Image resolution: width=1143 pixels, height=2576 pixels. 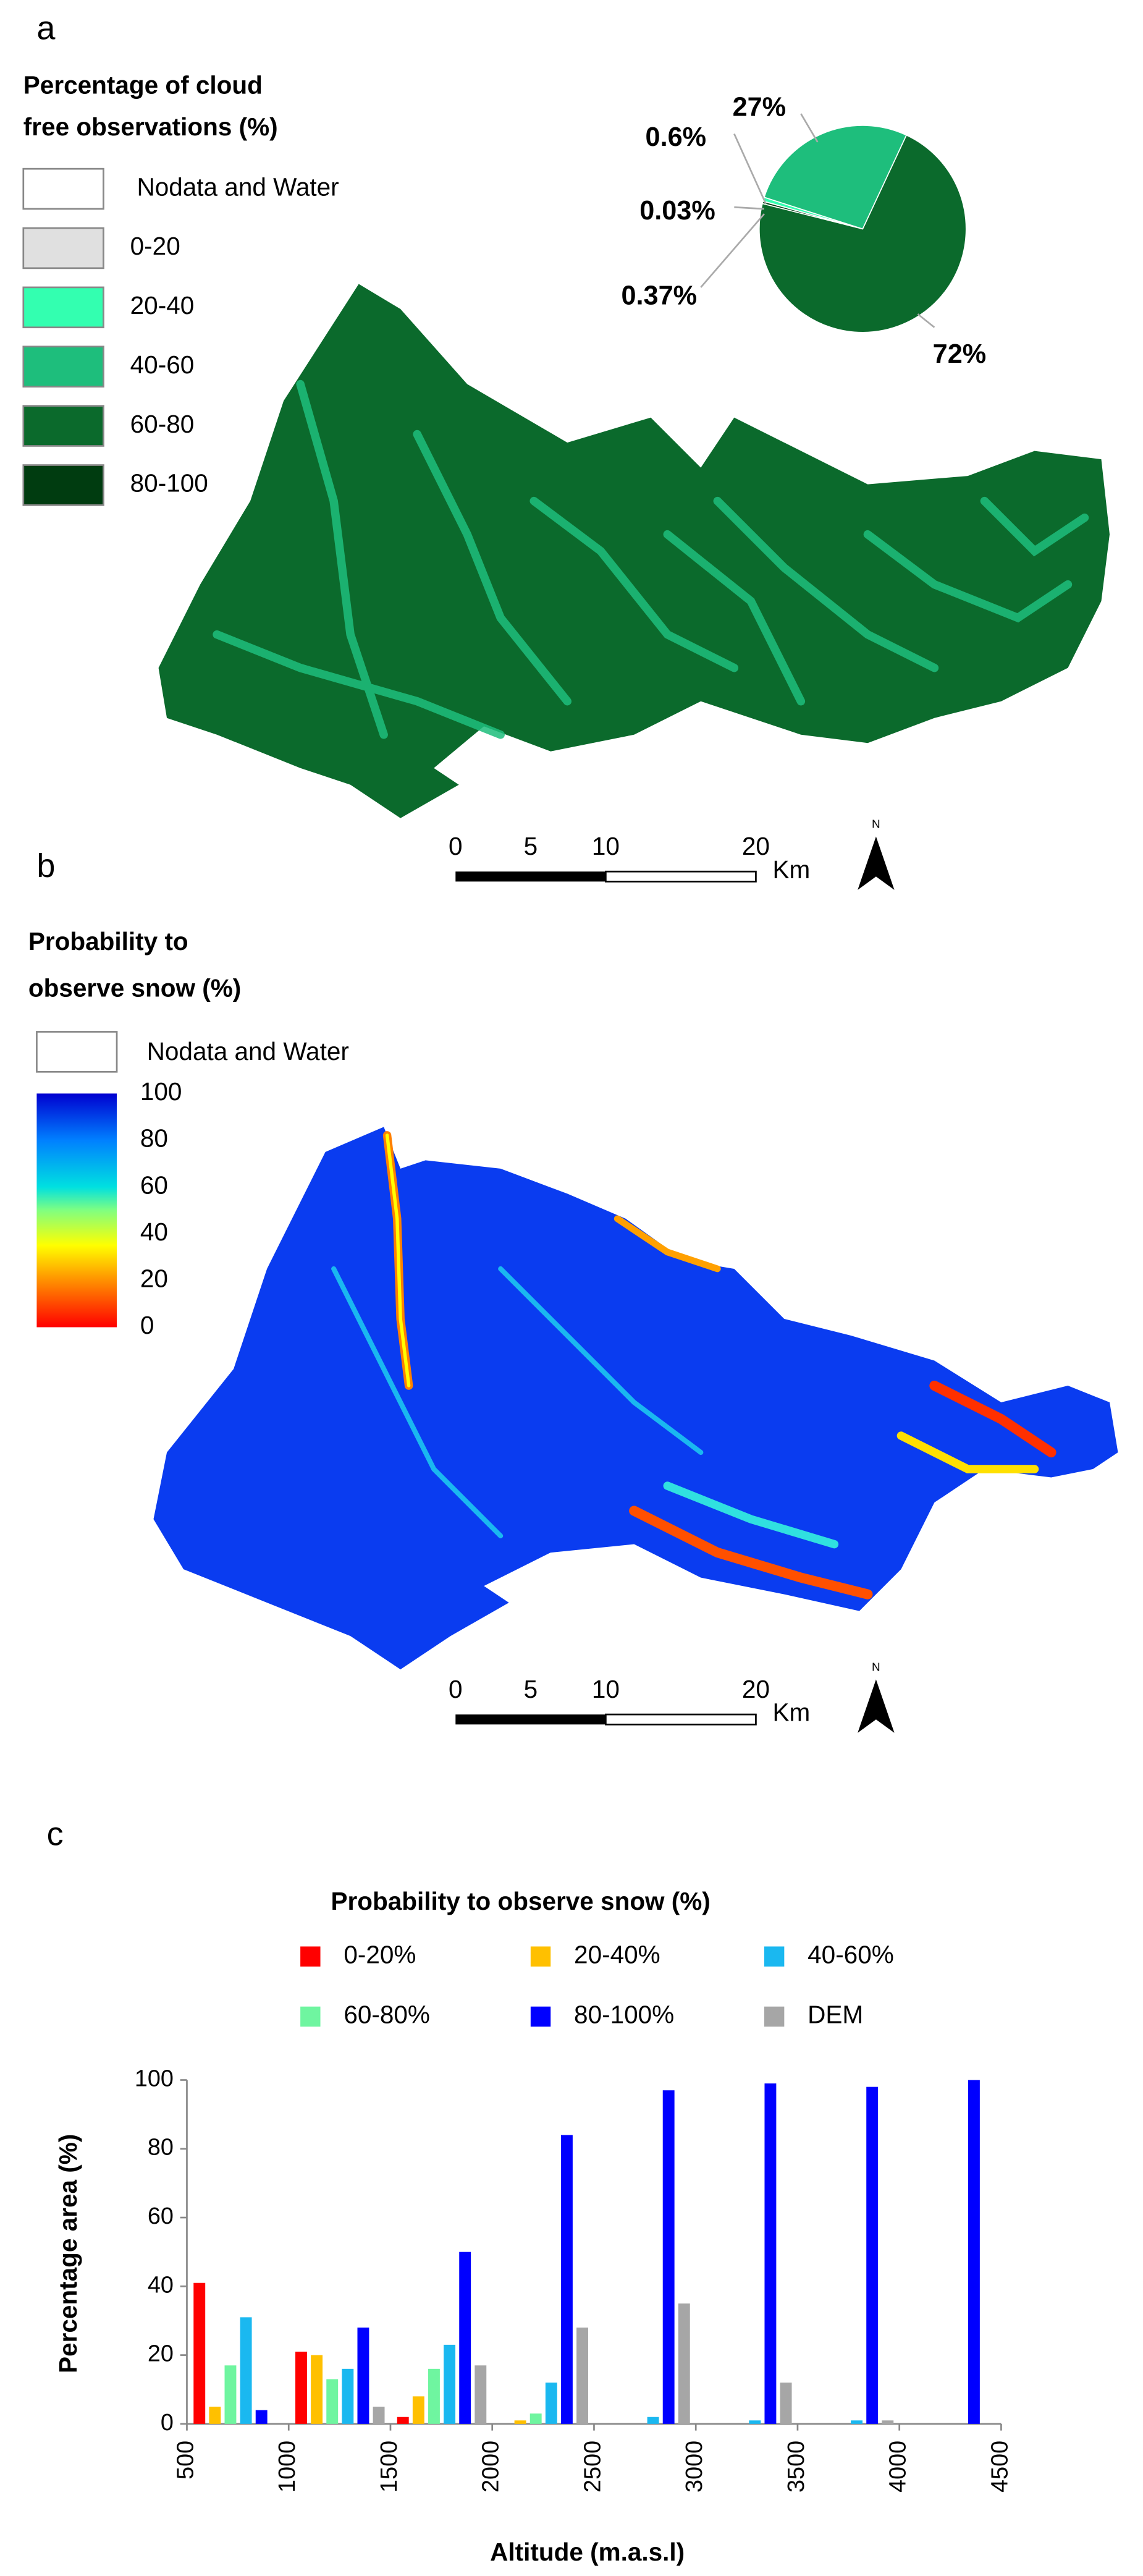 I want to click on x-tick-label: 3500, so click(x=796, y=2467).